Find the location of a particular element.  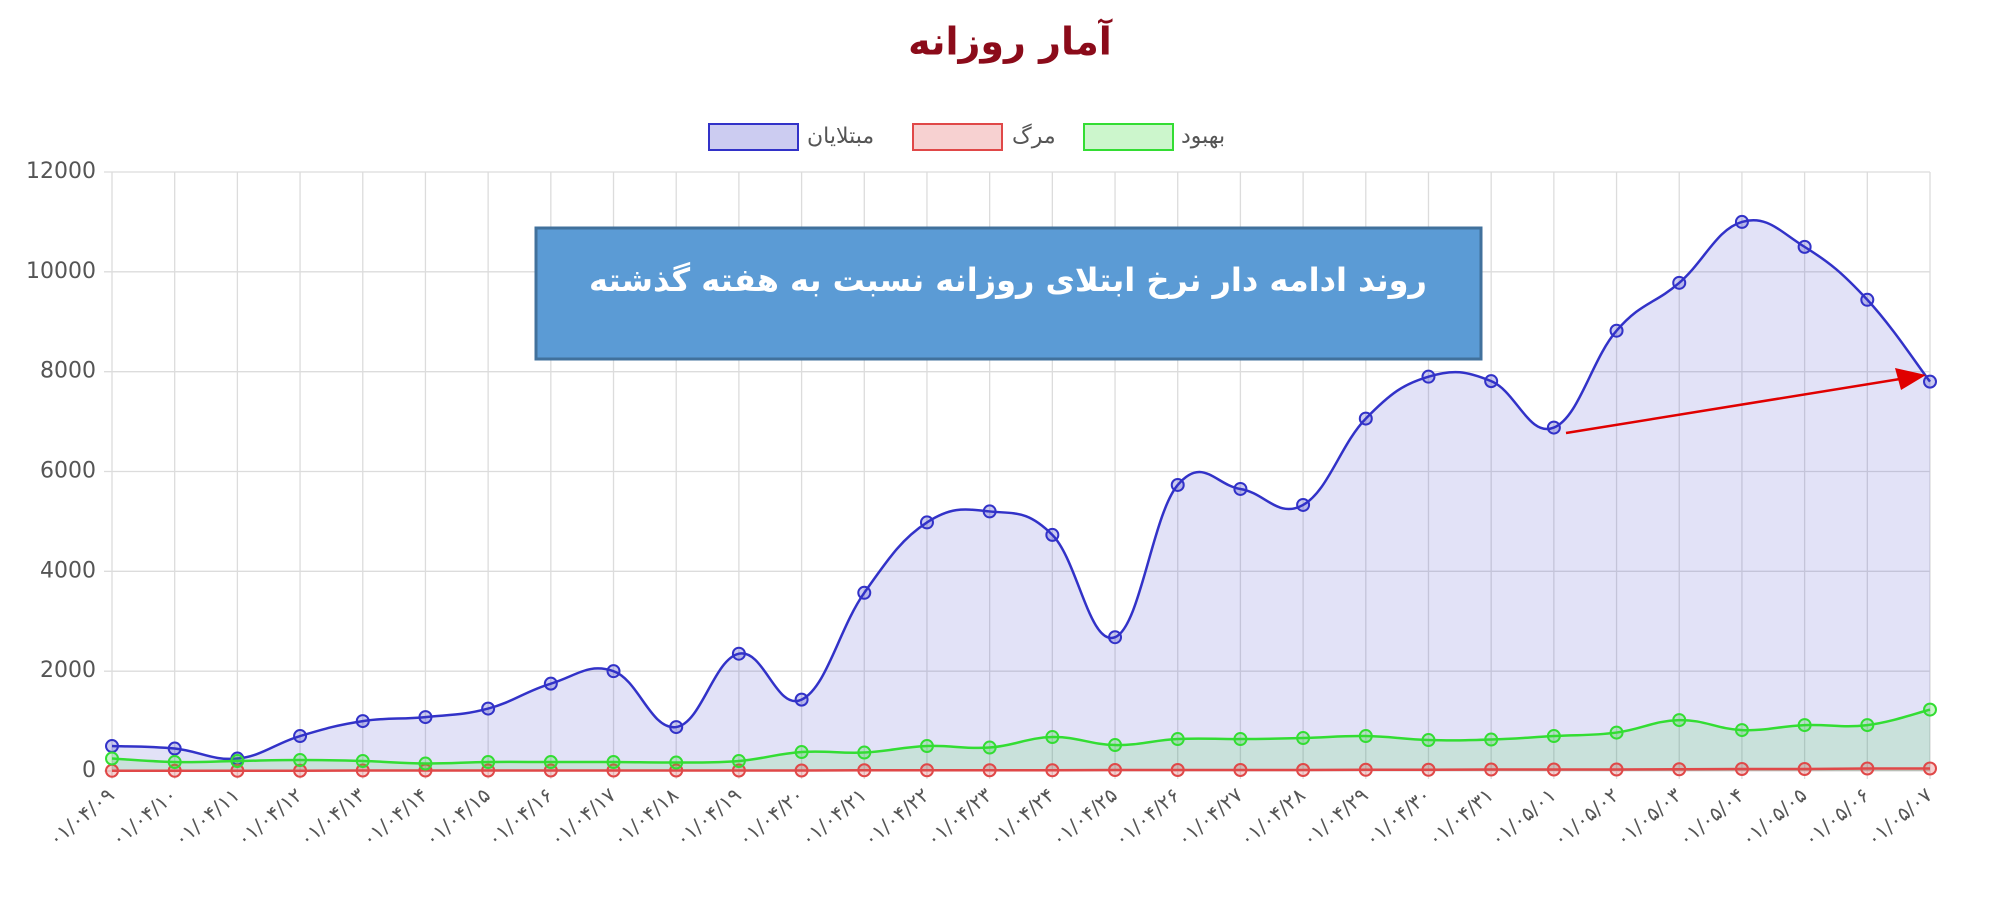

x-tick-label: ۰۱/۰۴/۲۳ is located at coordinates (958, 816).